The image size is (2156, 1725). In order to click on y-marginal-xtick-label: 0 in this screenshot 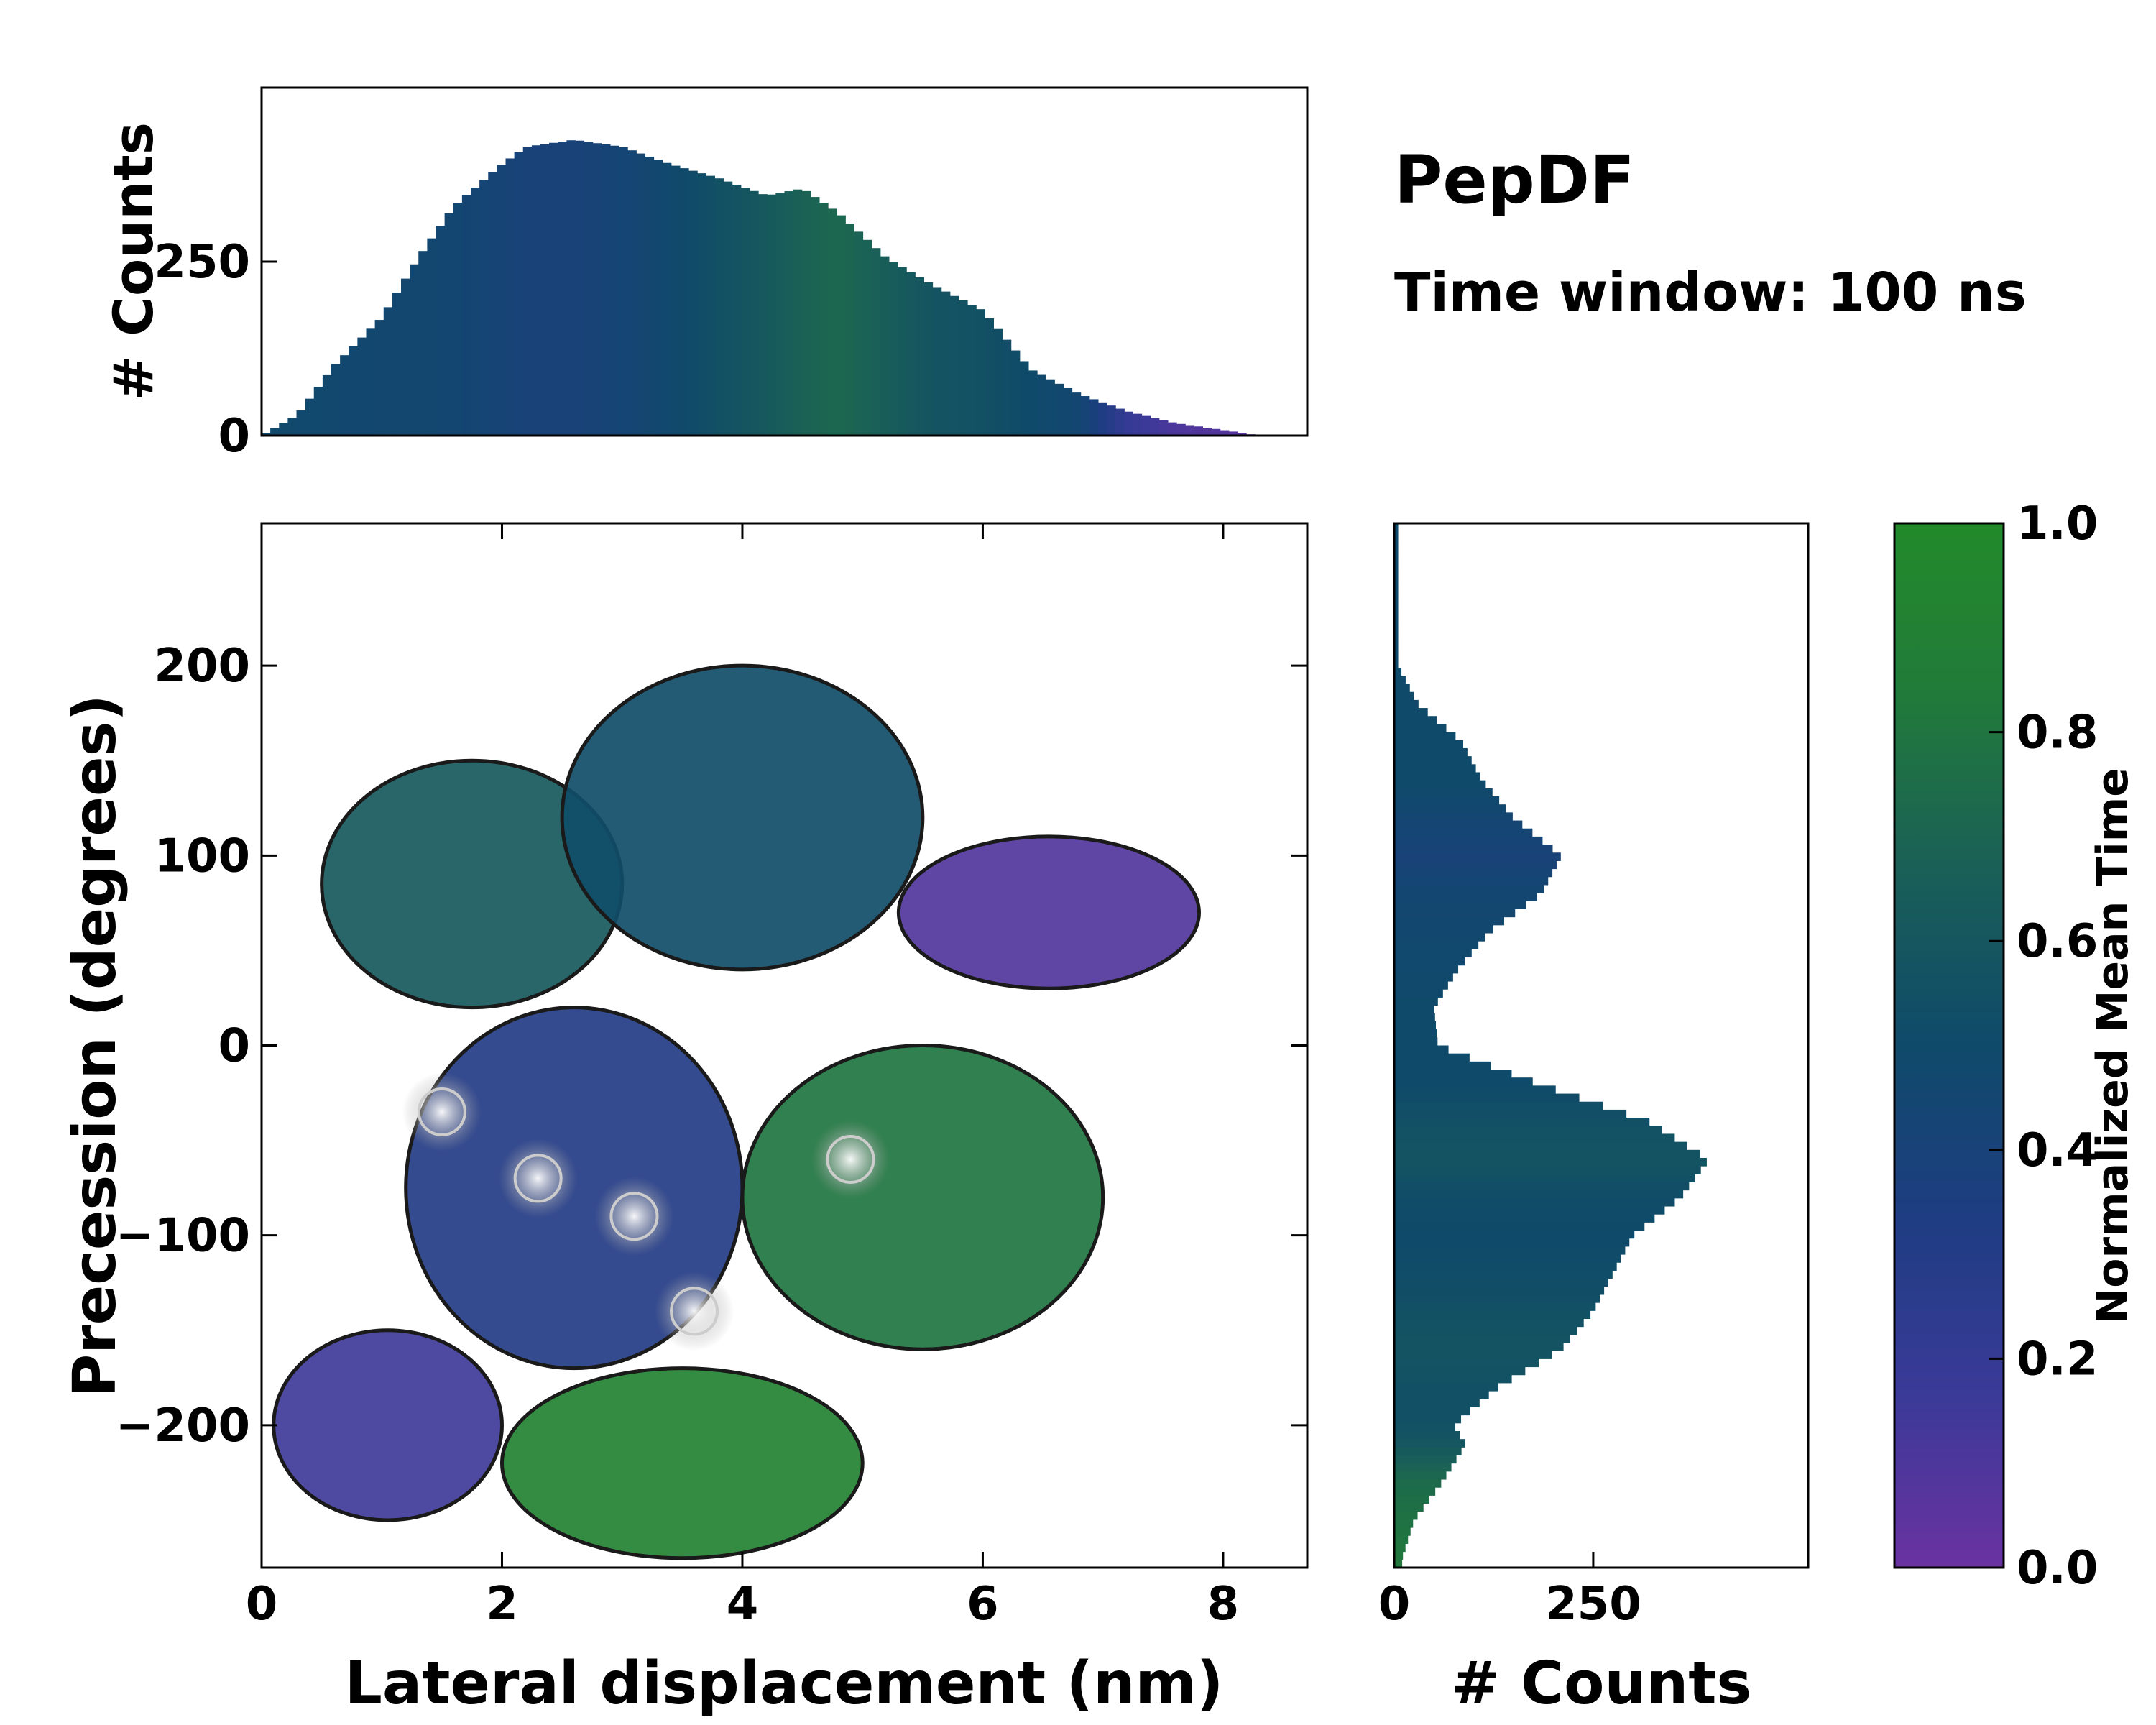, I will do `click(1394, 1604)`.